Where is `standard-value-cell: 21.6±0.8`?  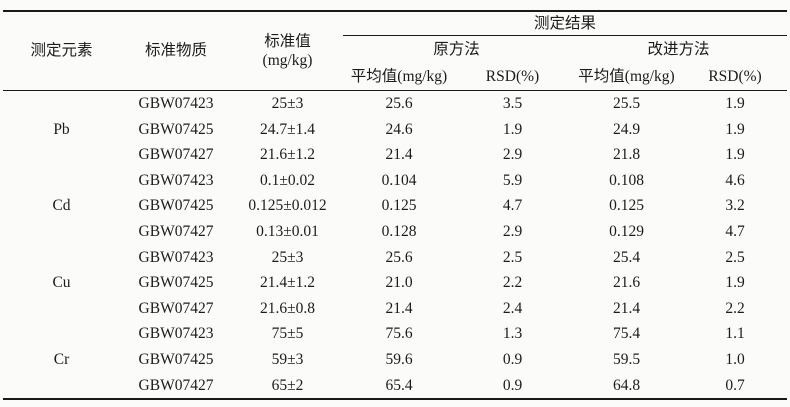
standard-value-cell: 21.6±0.8 is located at coordinates (287, 308).